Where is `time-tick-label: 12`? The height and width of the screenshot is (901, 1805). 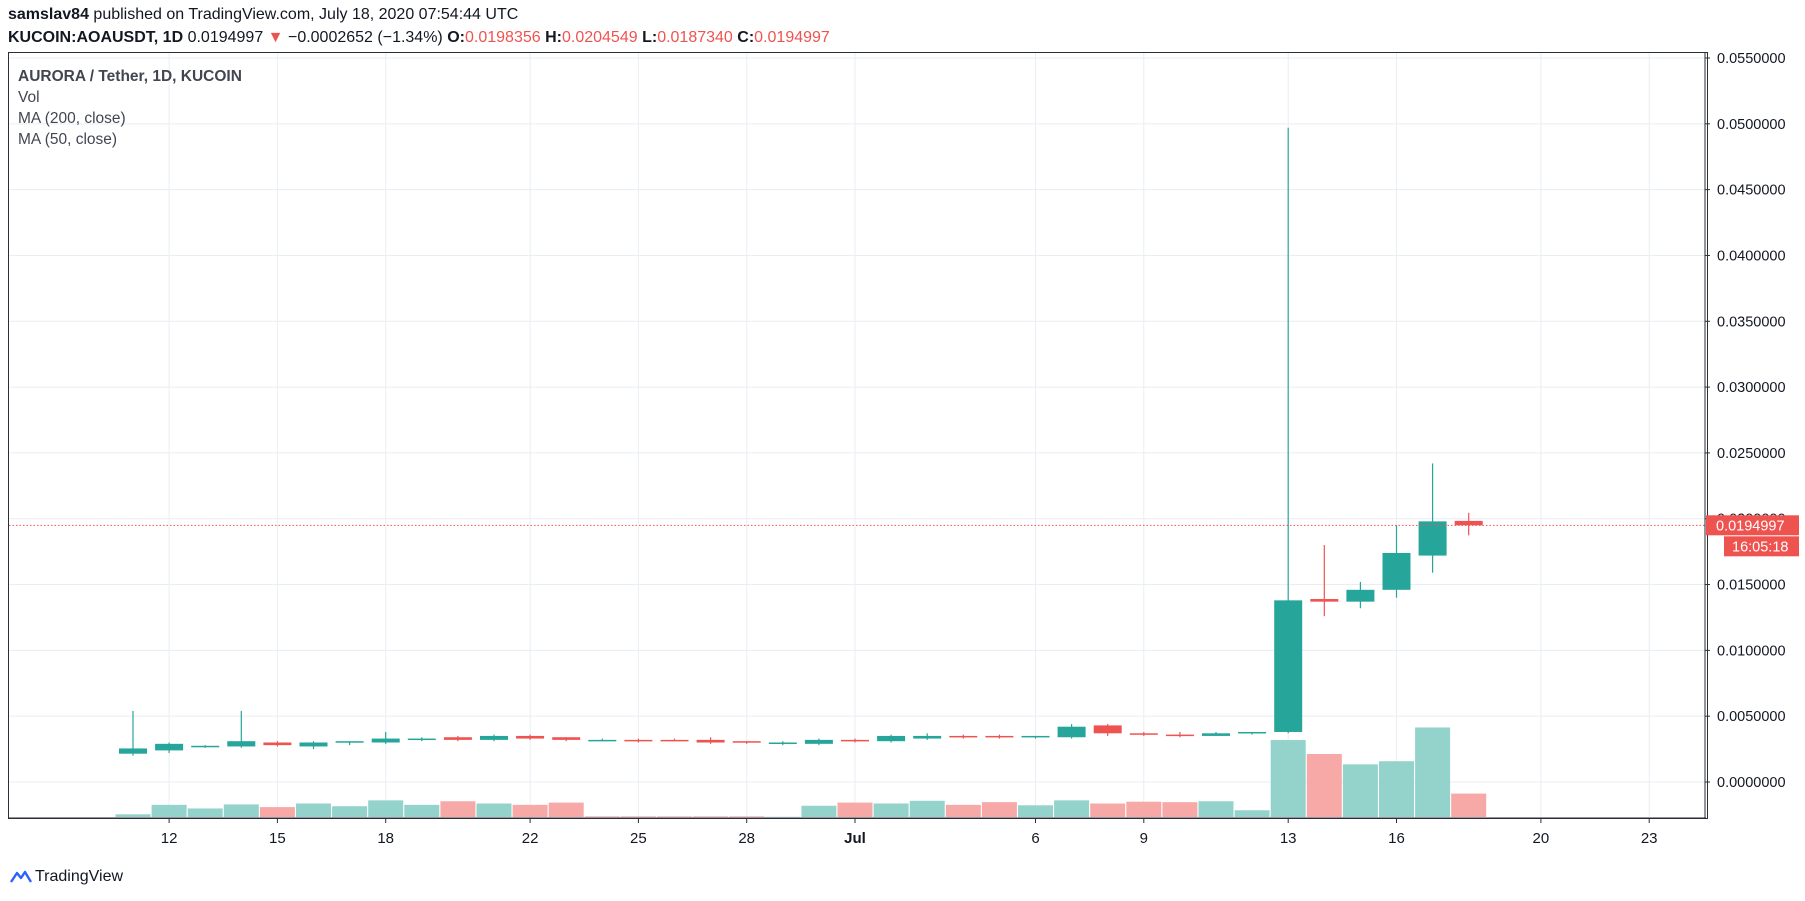 time-tick-label: 12 is located at coordinates (169, 838).